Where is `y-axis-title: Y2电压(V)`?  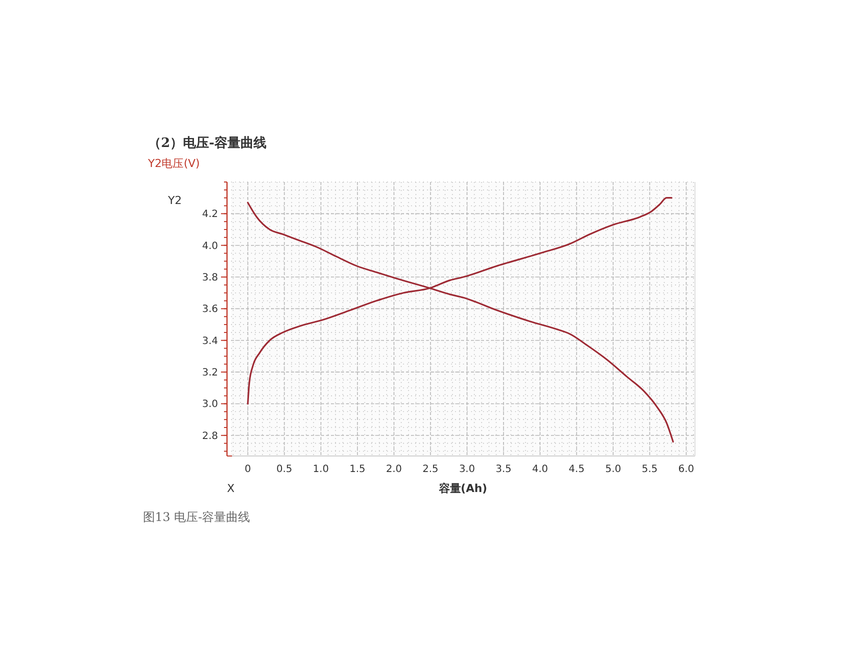 y-axis-title: Y2电压(V) is located at coordinates (173, 163).